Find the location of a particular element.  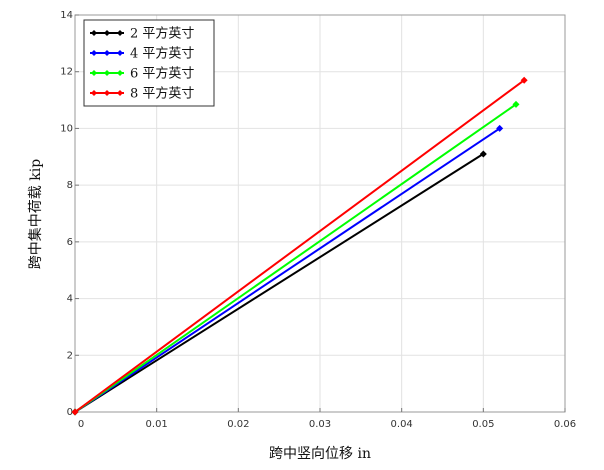

y-axis-title: 跨中集中荷载 kip is located at coordinates (35, 214).